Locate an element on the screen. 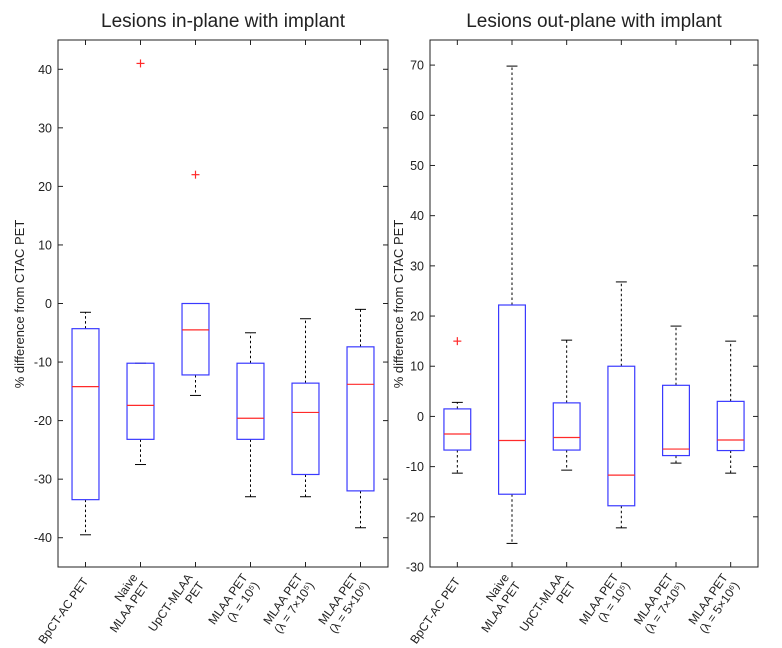 The image size is (782, 648). chart-title: Lesions out-plane with implant is located at coordinates (594, 21).